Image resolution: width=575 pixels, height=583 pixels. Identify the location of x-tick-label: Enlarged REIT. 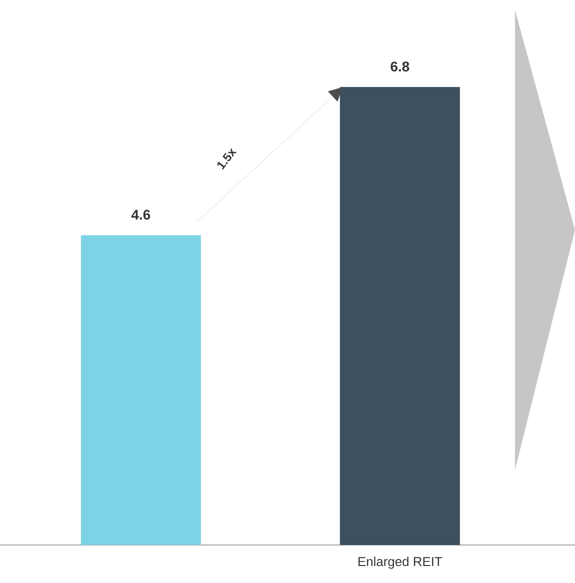
(400, 562).